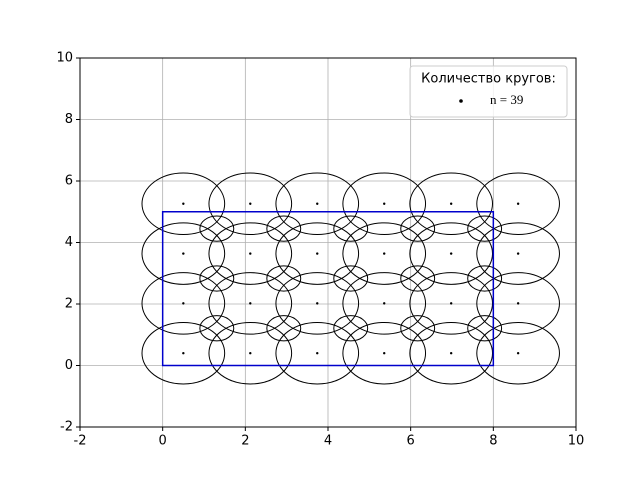  Describe the element at coordinates (80, 441) in the screenshot. I see `x-tick-label: -2` at that location.